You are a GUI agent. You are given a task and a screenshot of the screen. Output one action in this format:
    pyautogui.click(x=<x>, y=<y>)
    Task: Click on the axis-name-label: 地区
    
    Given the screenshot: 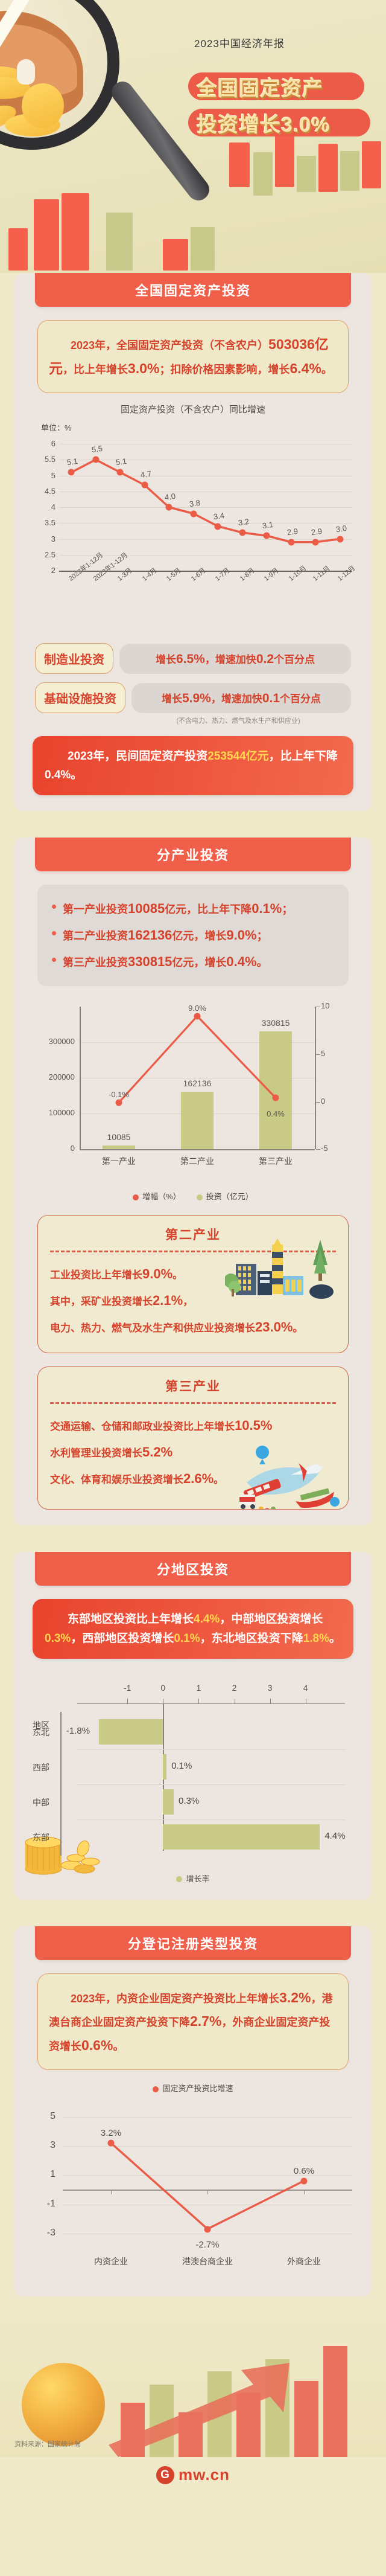 What is the action you would take?
    pyautogui.click(x=41, y=1725)
    